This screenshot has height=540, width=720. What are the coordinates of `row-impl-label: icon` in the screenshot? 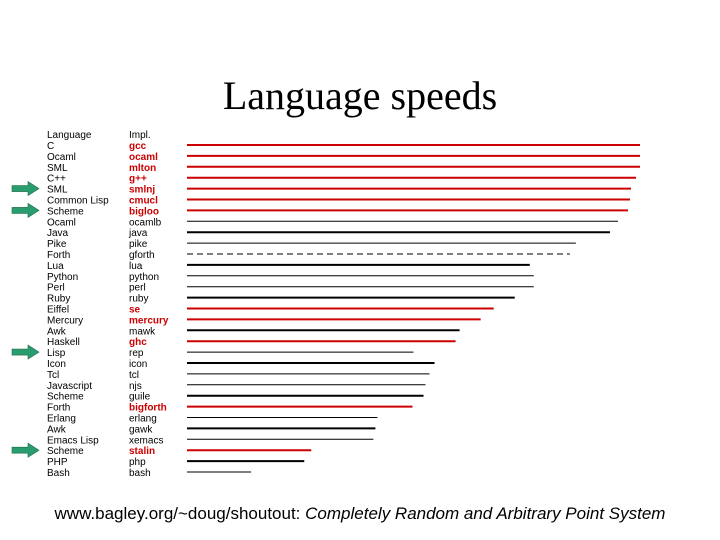 It's located at (138, 364).